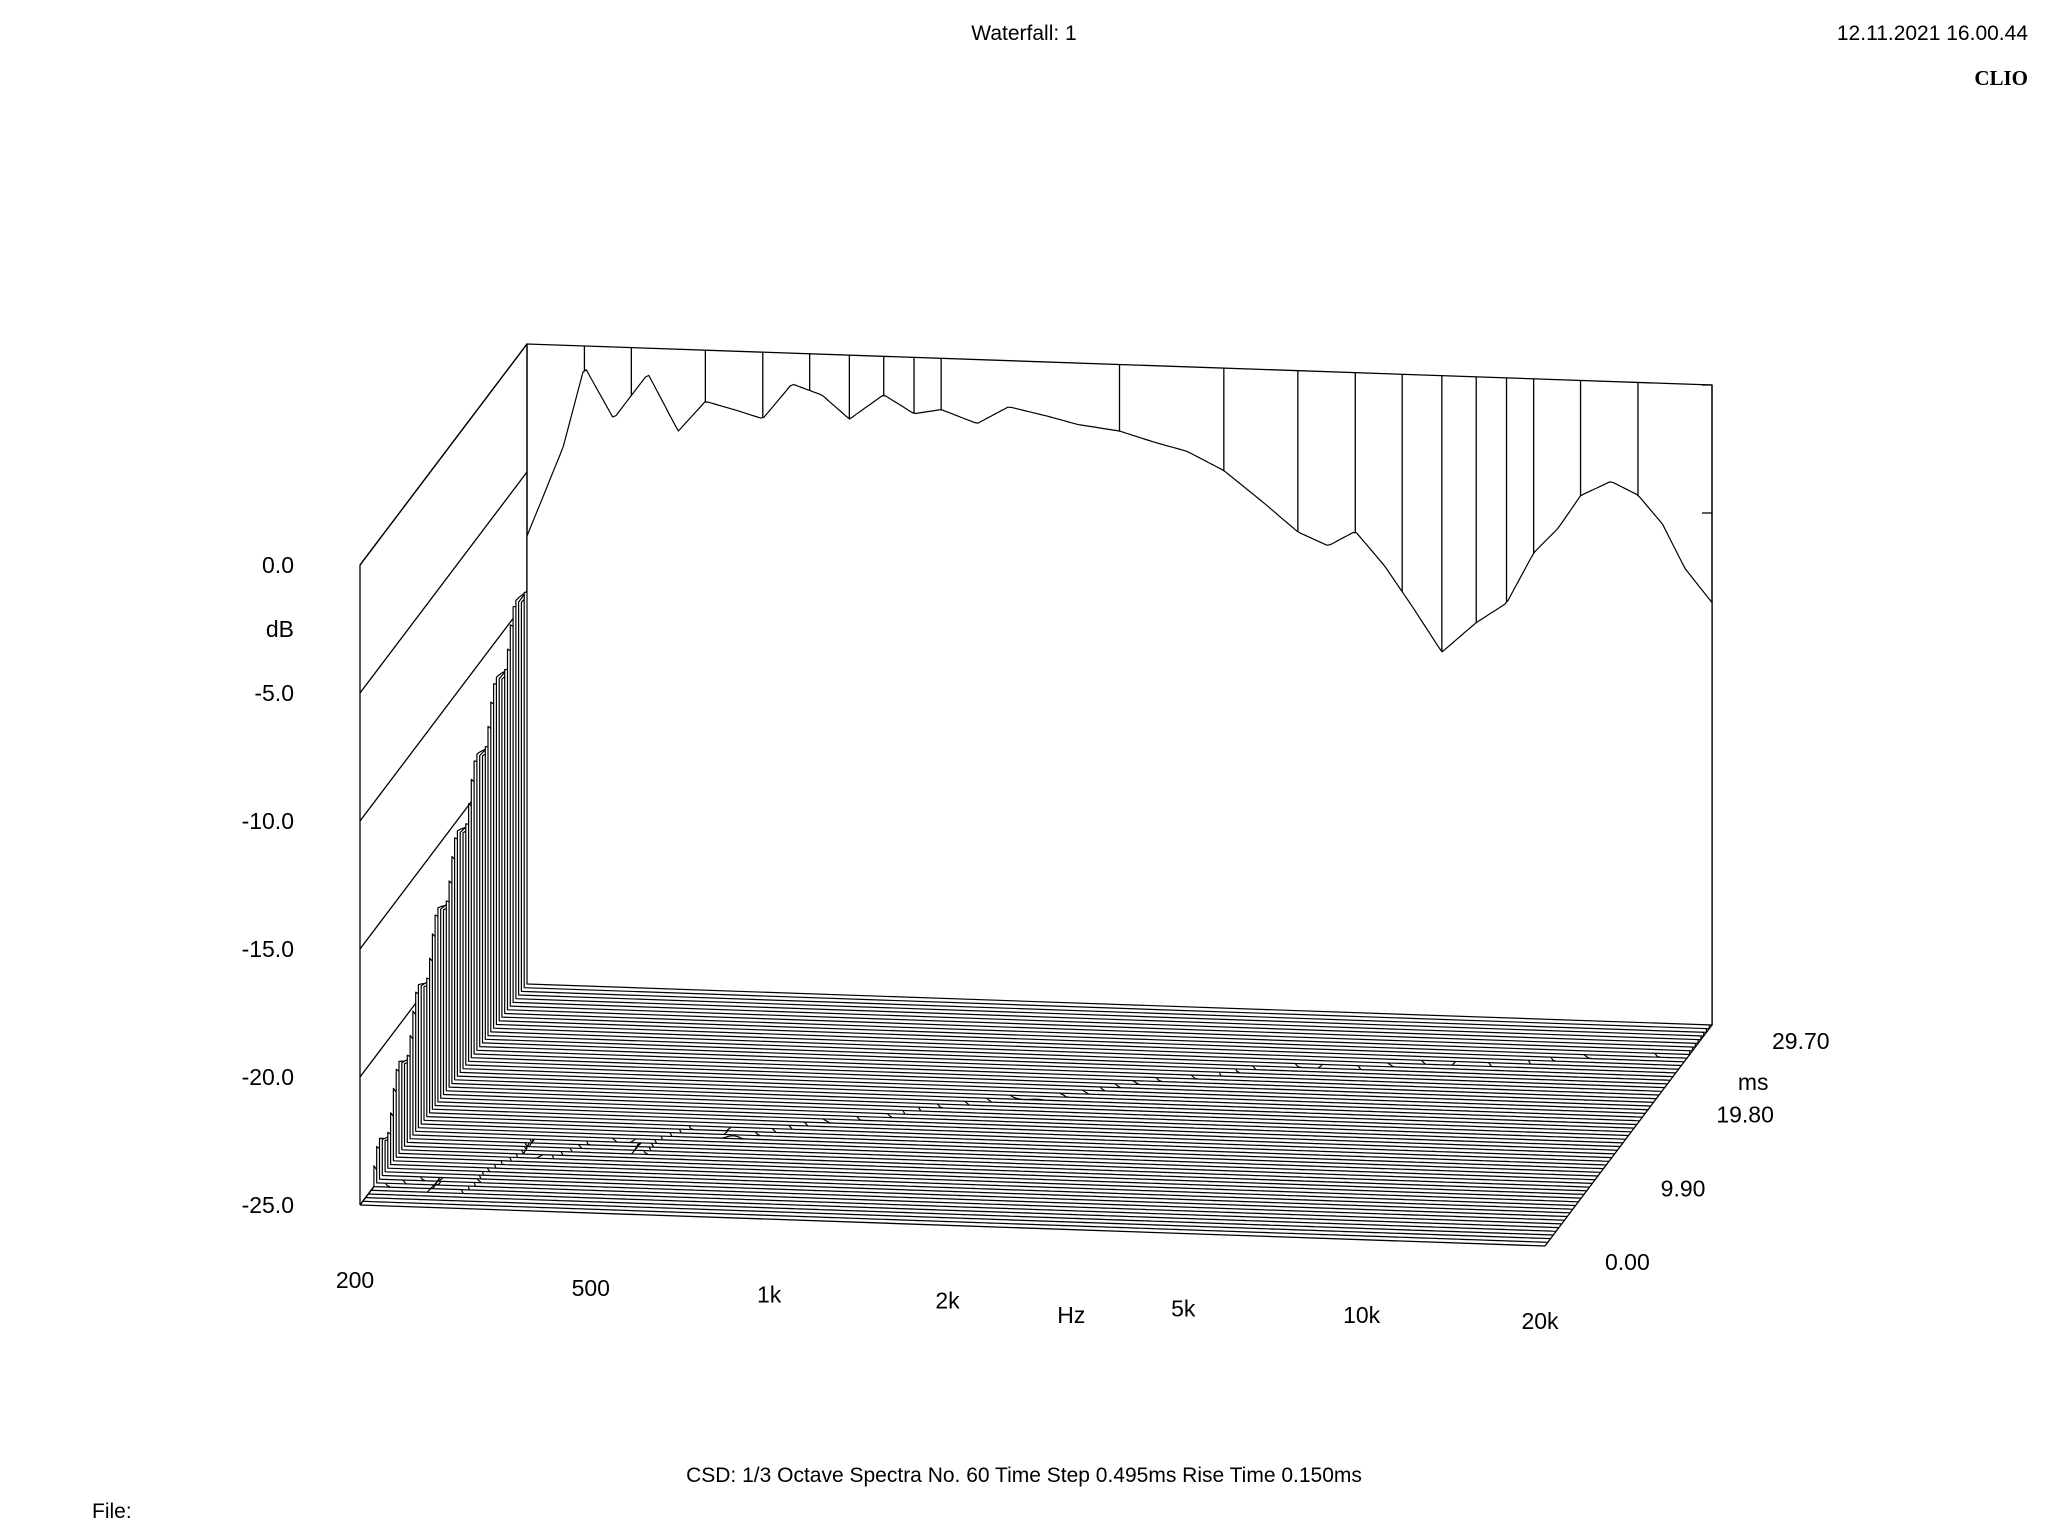 The height and width of the screenshot is (1536, 2048). I want to click on time-tick-label: 19.80, so click(1745, 1115).